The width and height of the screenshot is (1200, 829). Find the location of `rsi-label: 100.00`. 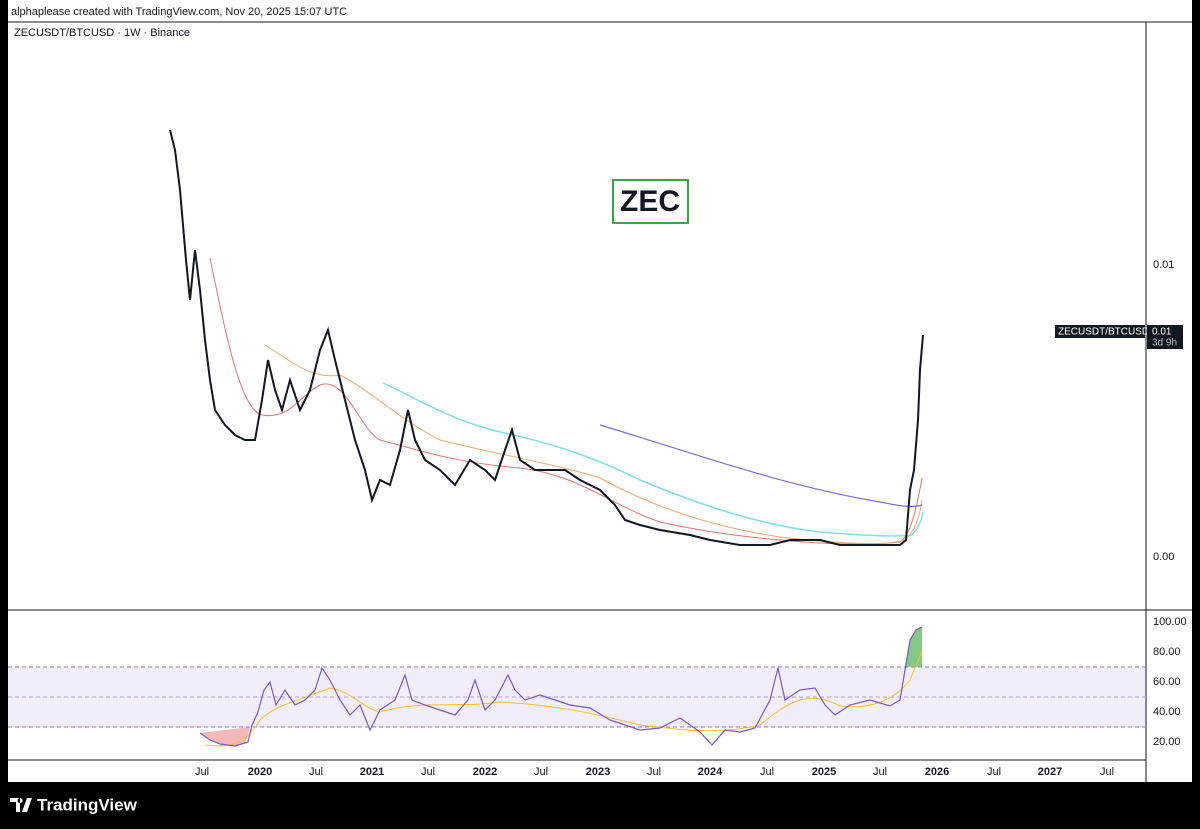

rsi-label: 100.00 is located at coordinates (1170, 622).